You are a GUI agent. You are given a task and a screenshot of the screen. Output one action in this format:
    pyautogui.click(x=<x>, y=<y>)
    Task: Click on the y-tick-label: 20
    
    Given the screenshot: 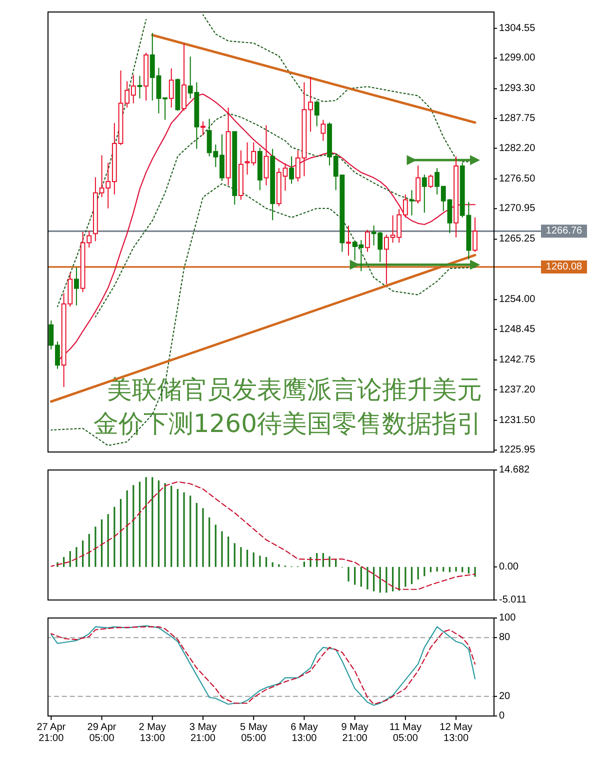 What is the action you would take?
    pyautogui.click(x=505, y=696)
    